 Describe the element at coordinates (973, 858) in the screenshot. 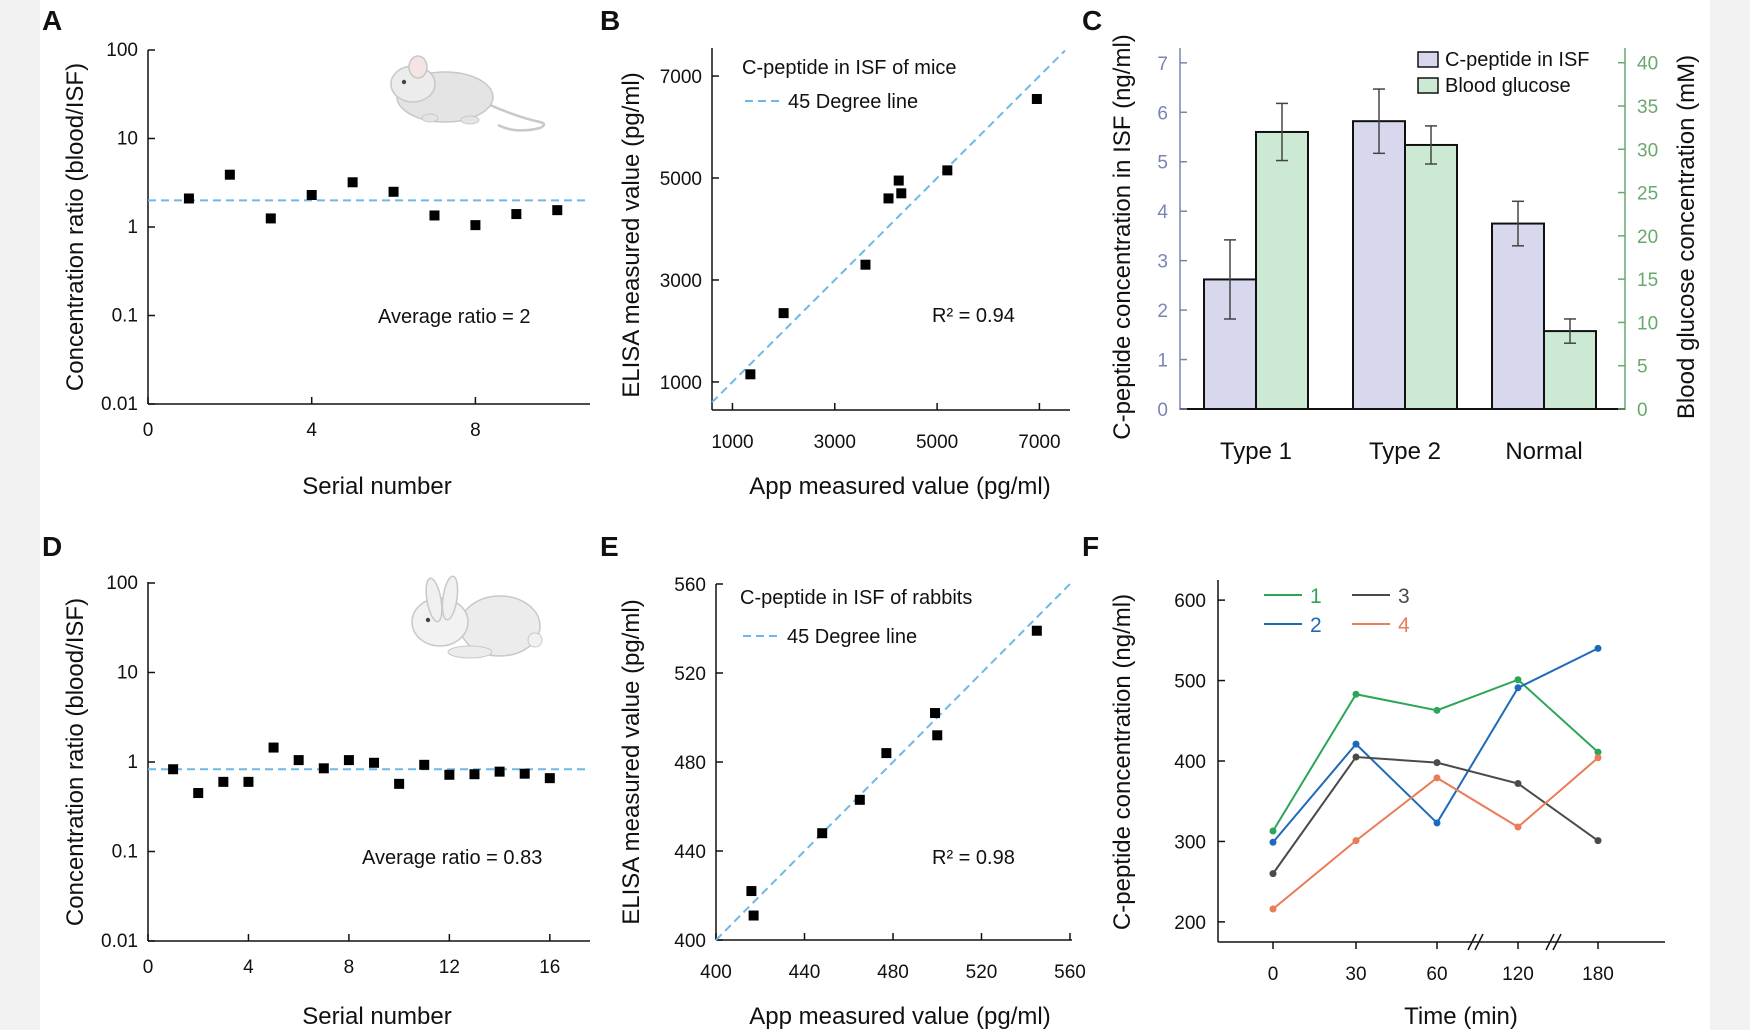

I see `r-squared-annotation: R² = 0.98` at that location.